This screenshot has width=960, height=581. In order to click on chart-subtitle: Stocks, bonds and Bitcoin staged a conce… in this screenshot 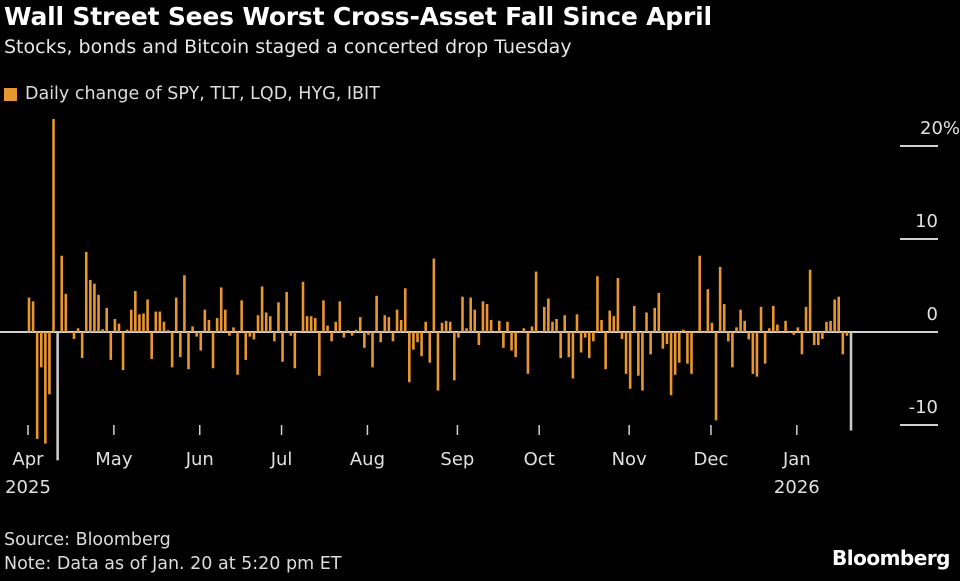, I will do `click(288, 47)`.